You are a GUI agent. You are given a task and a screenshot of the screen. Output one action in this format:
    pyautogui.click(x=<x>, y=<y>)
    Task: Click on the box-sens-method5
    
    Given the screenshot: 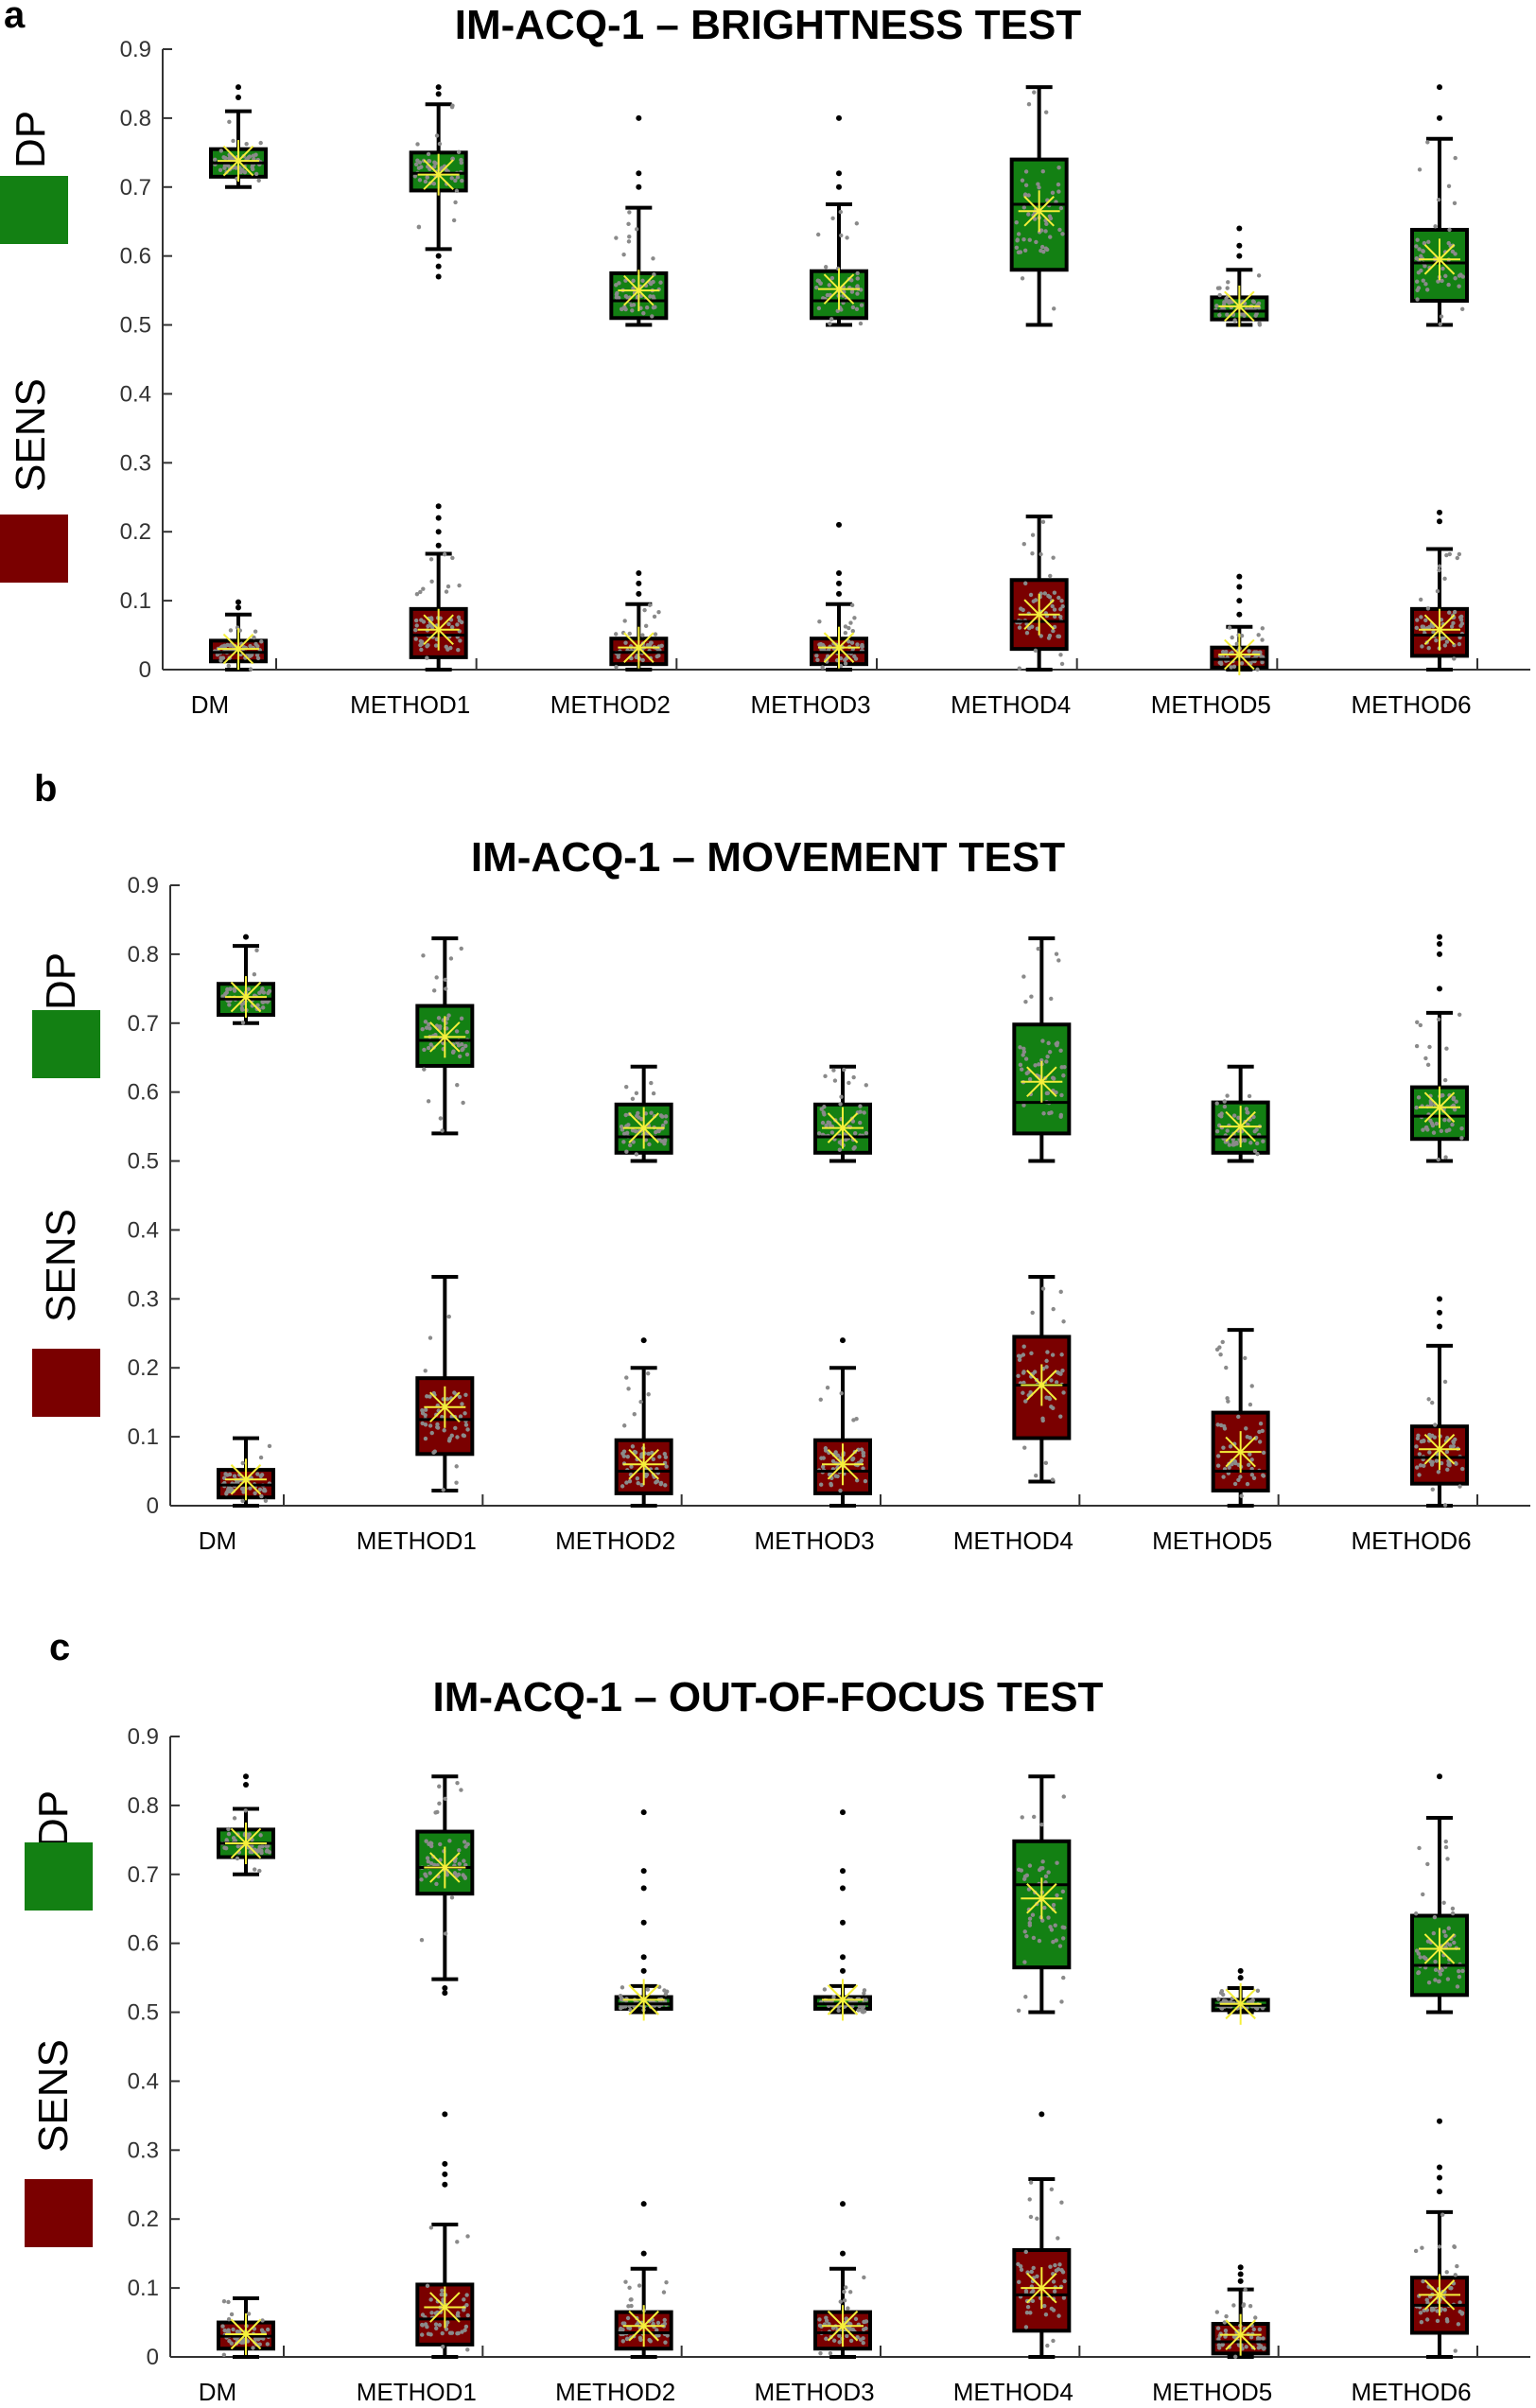 What is the action you would take?
    pyautogui.click(x=1240, y=2311)
    